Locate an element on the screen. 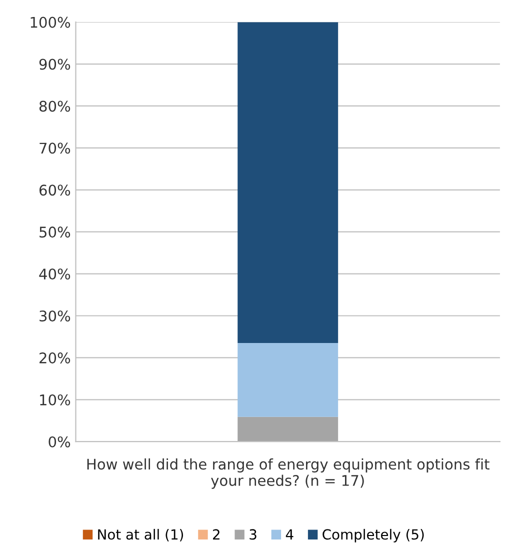 This screenshot has width=505, height=552. y-tick-label: 10% is located at coordinates (55, 400).